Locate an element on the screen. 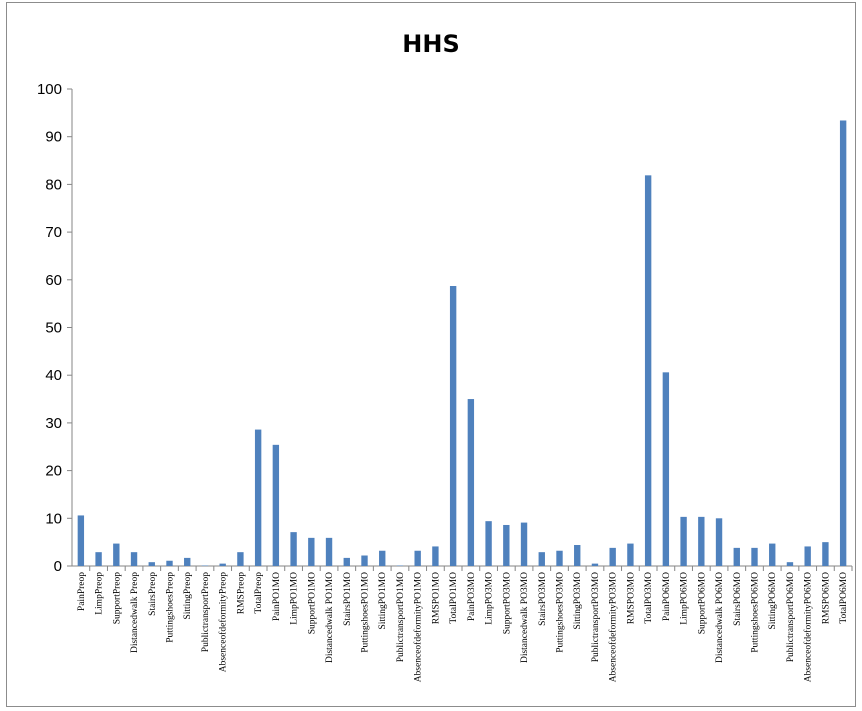 The width and height of the screenshot is (862, 711). x-tick-label: PainPreop is located at coordinates (82, 591).